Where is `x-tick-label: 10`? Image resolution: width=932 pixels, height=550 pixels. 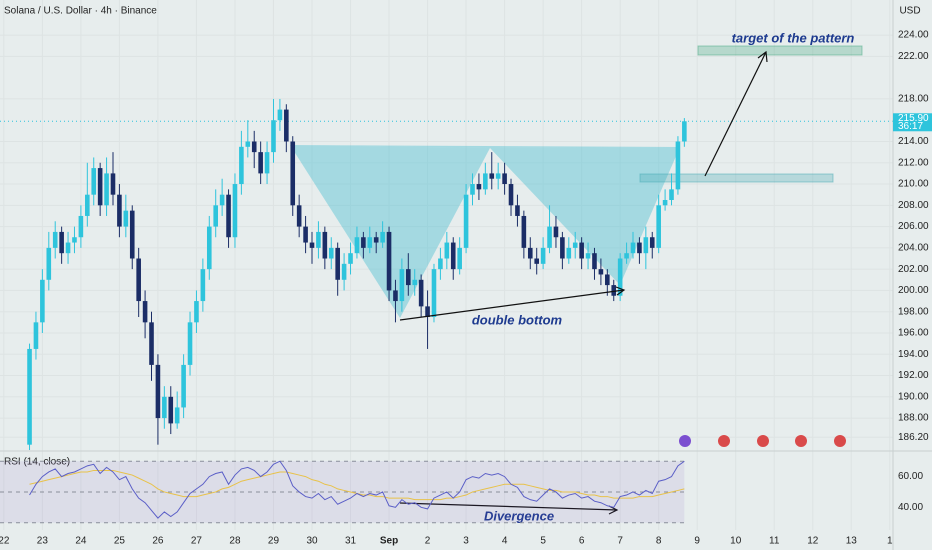 x-tick-label: 10 is located at coordinates (736, 541).